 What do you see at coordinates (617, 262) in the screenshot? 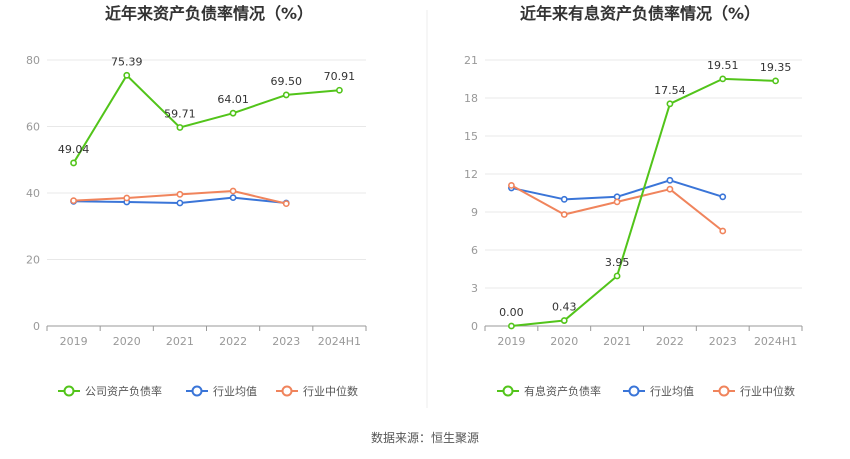
I see `data-label: 3.95` at bounding box center [617, 262].